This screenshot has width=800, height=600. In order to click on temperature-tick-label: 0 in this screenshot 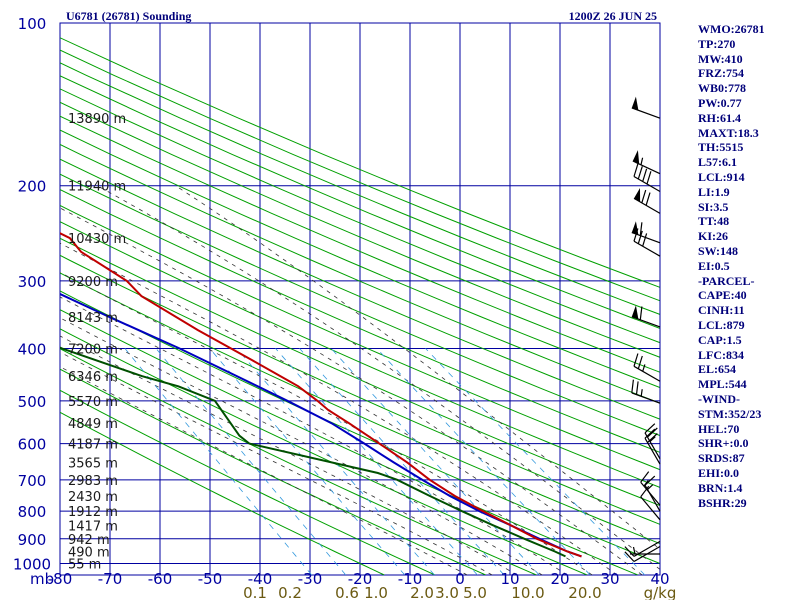, I will do `click(460, 579)`.